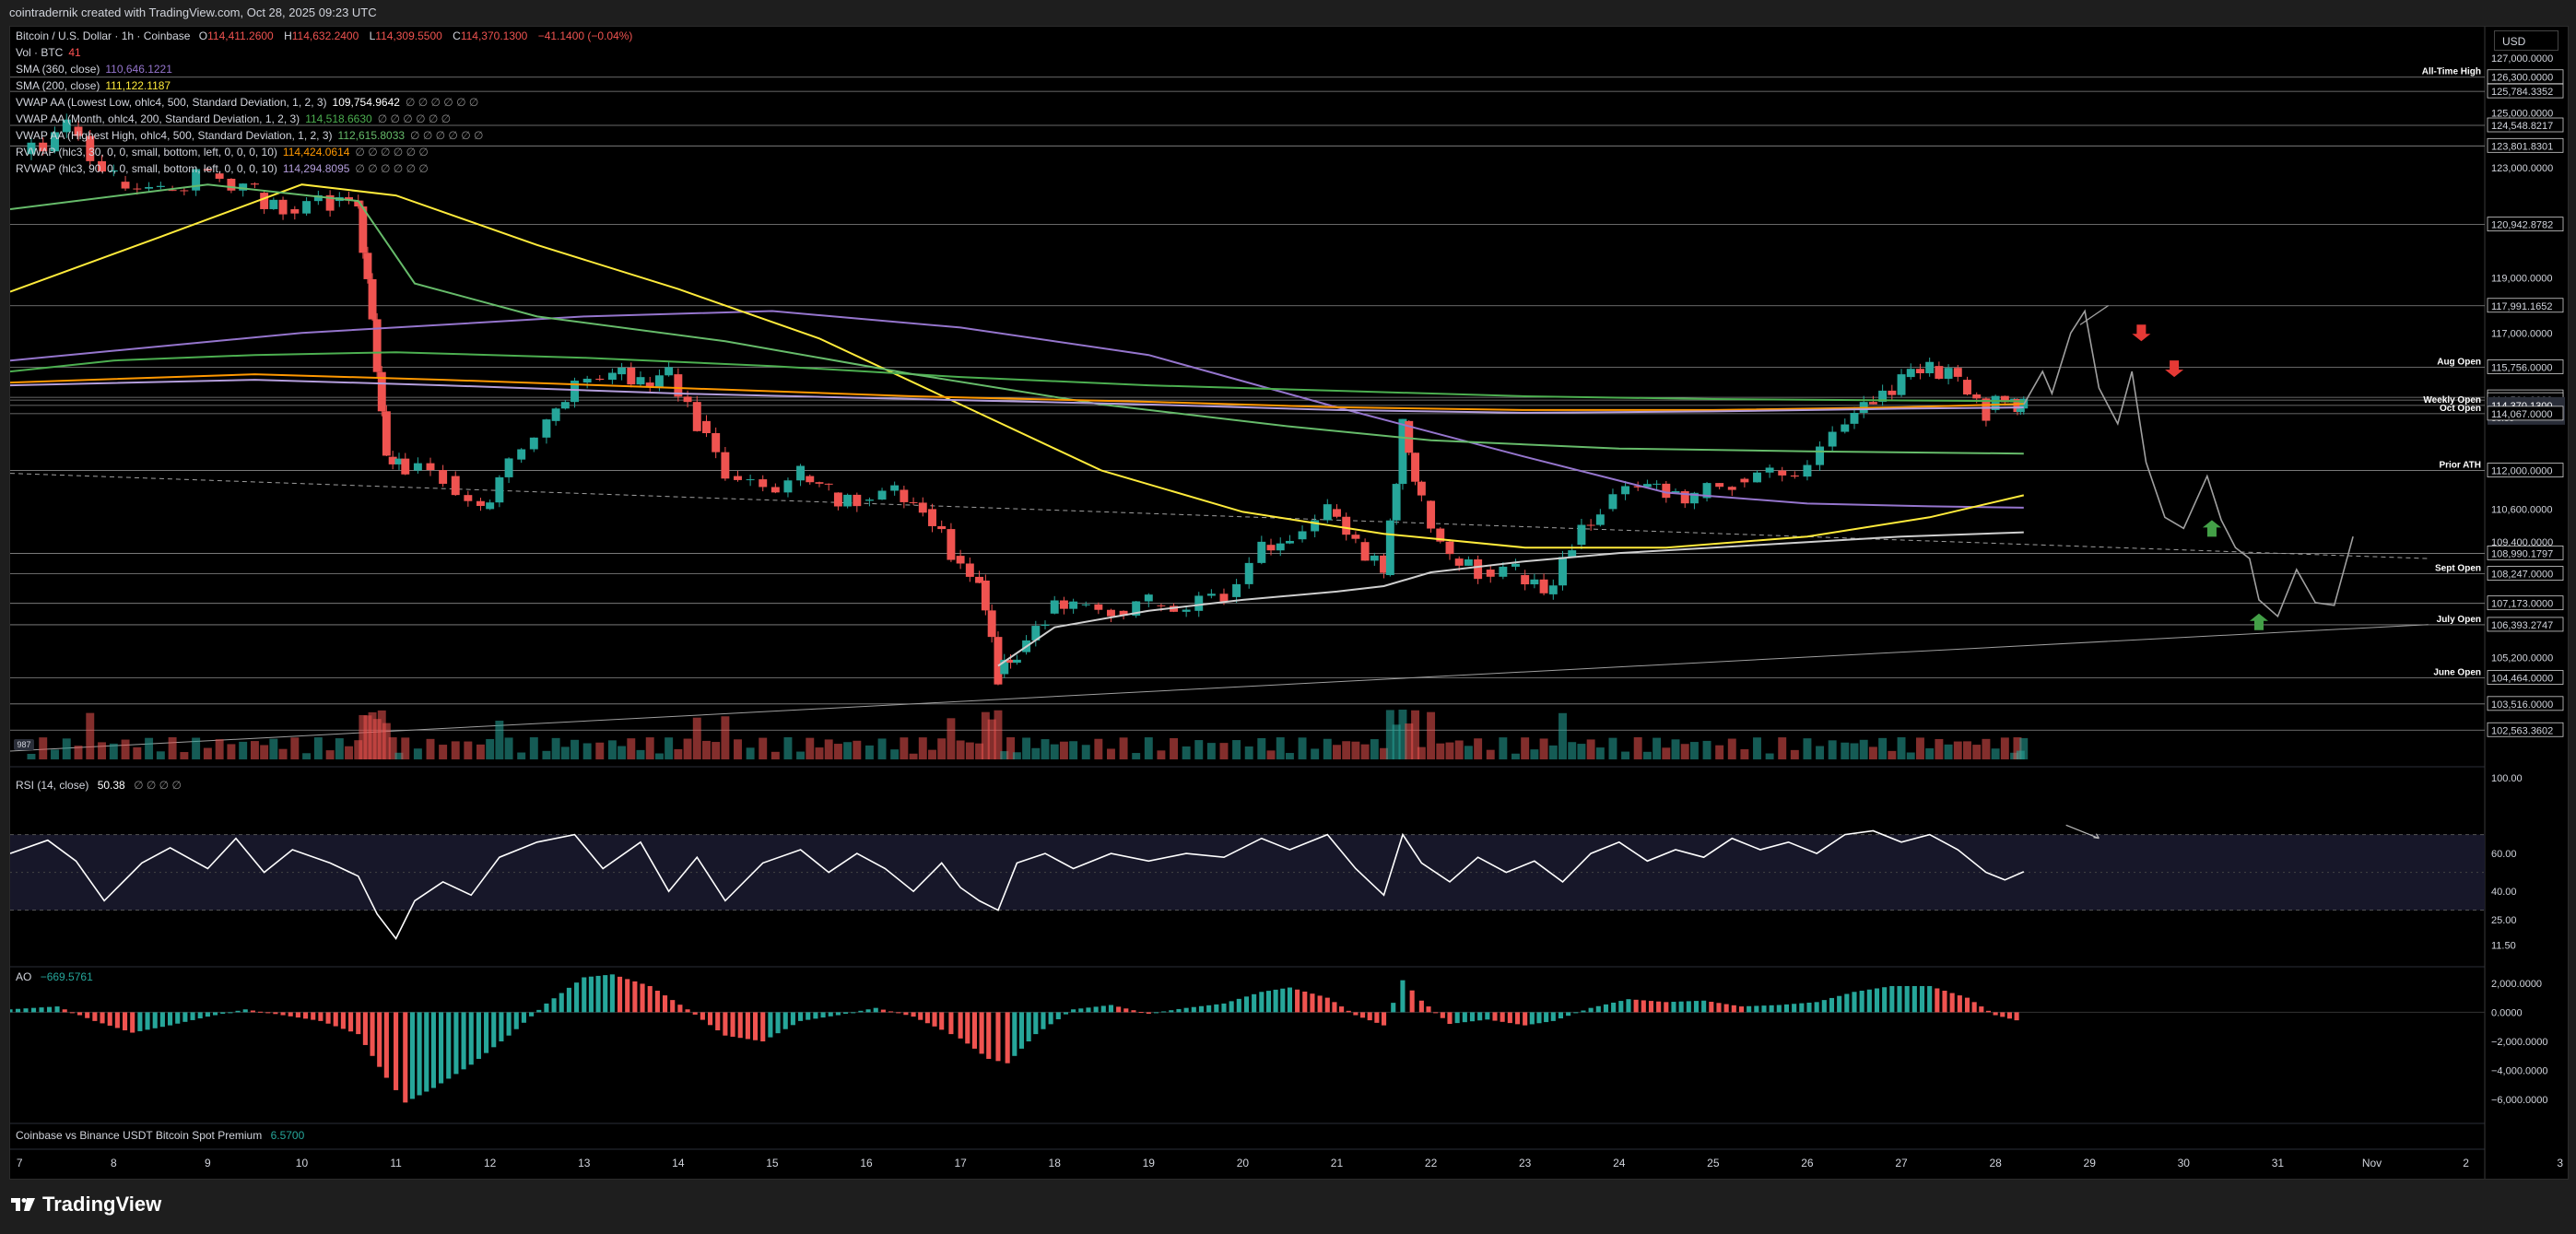 This screenshot has height=1234, width=2576. What do you see at coordinates (960, 1163) in the screenshot?
I see `time-axis-label: 17` at bounding box center [960, 1163].